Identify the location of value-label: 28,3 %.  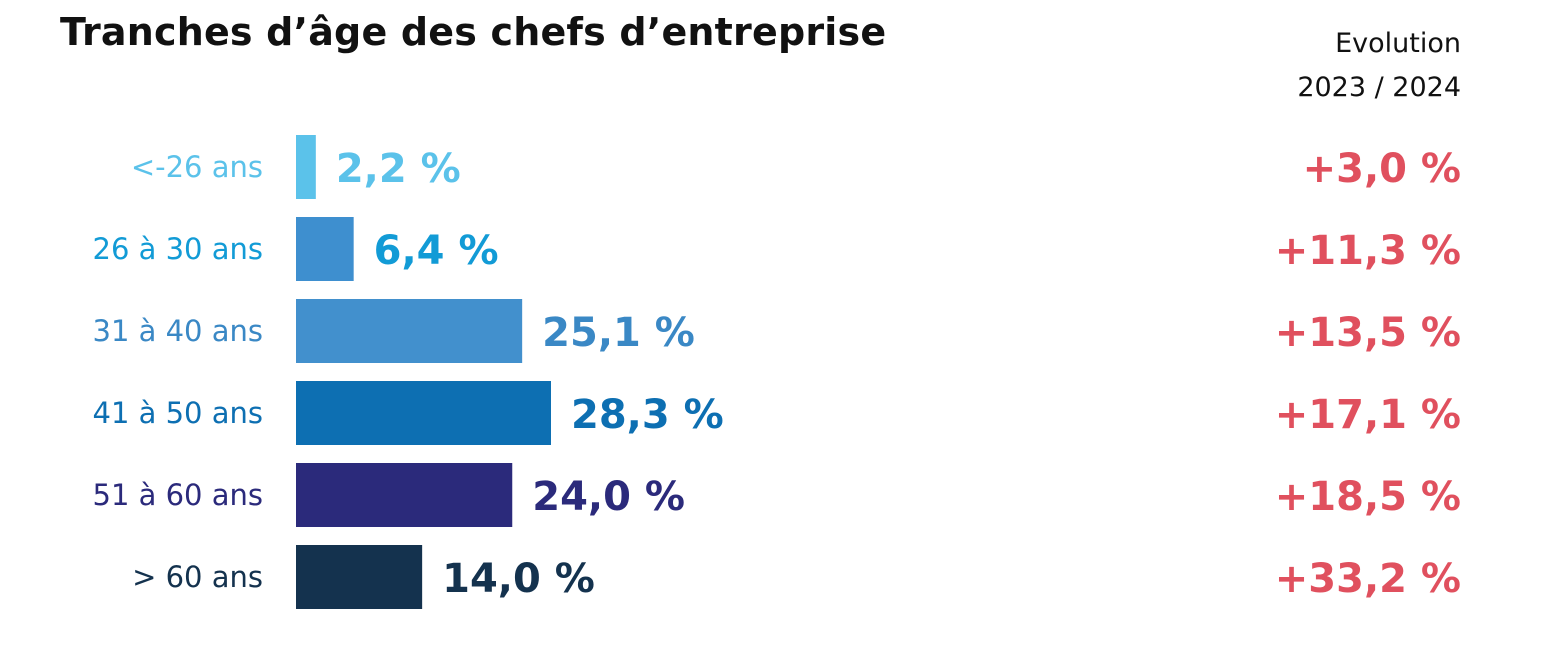
(647, 415).